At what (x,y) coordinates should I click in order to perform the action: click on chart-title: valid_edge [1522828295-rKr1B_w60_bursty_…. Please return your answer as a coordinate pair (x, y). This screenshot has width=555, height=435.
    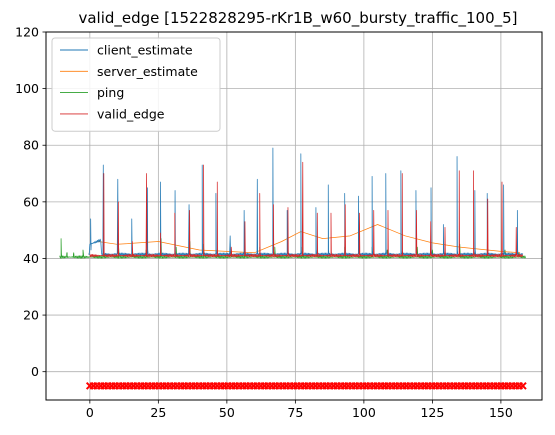
    Looking at the image, I should click on (297, 18).